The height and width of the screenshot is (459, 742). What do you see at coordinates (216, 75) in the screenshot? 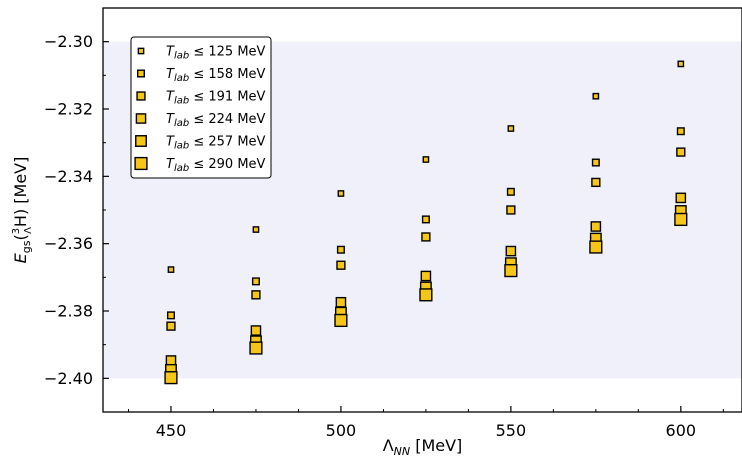
I see `legend-label: Tlab ≤ 158 MeV` at bounding box center [216, 75].